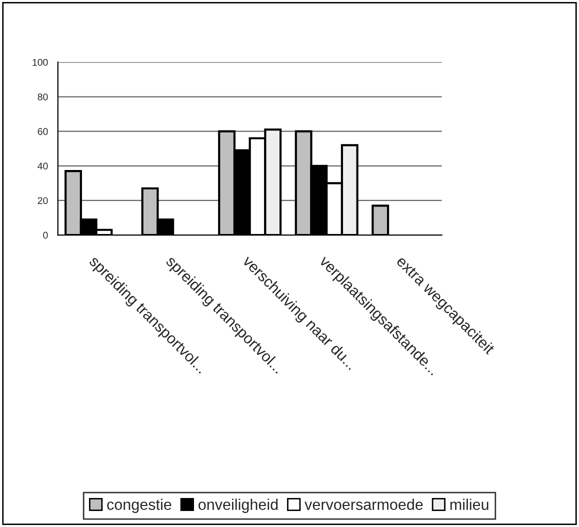  Describe the element at coordinates (45, 235) in the screenshot. I see `y-tick-label: 0` at that location.